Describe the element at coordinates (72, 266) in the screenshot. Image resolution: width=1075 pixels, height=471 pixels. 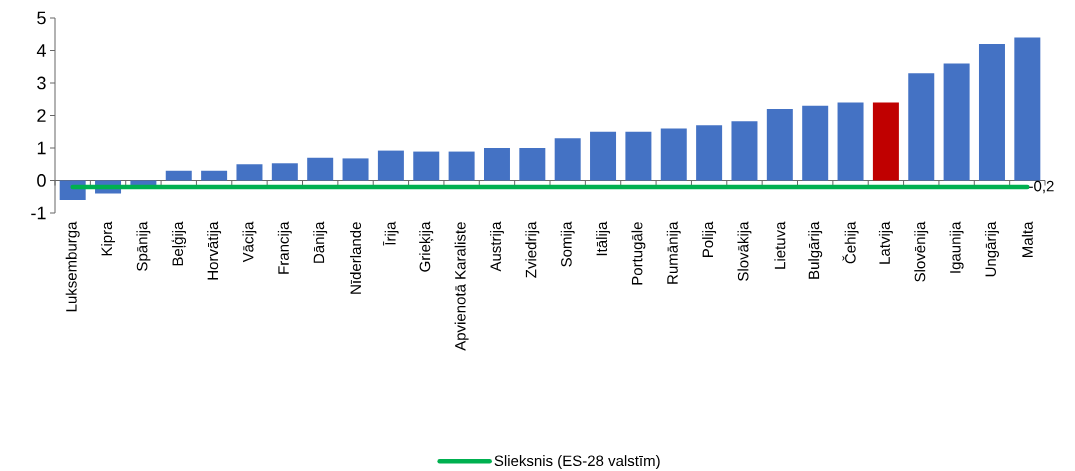
I see `x-tick-label: Luksemburga` at that location.